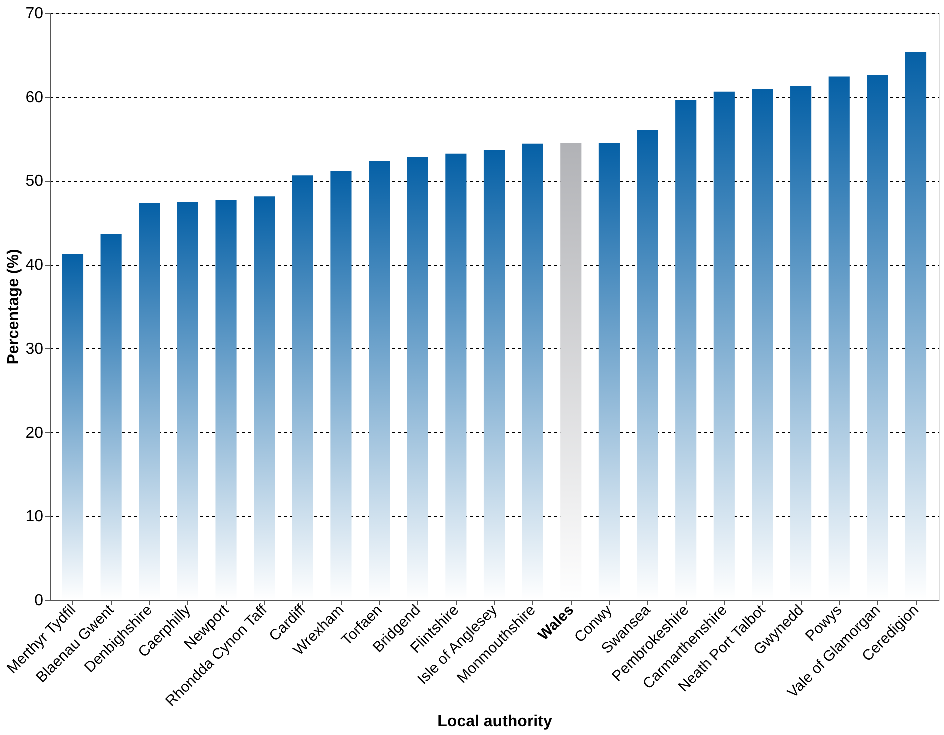 Image resolution: width=944 pixels, height=735 pixels. What do you see at coordinates (35, 97) in the screenshot?
I see `y-tick-label: 60` at bounding box center [35, 97].